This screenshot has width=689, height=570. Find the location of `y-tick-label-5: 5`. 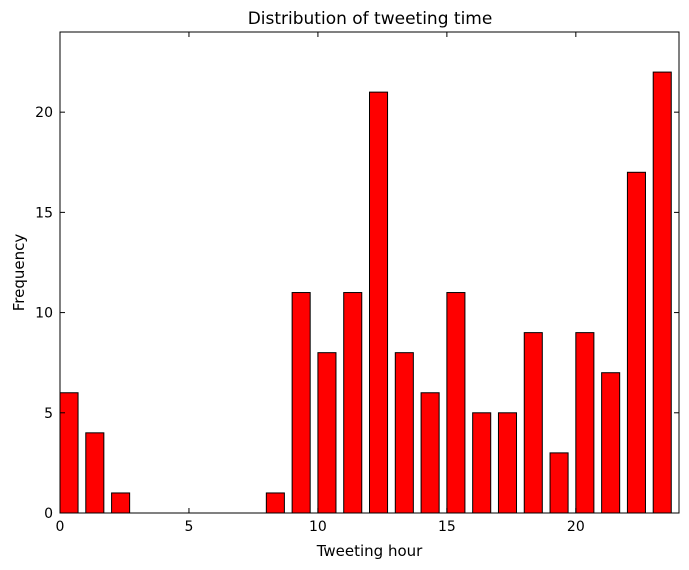

y-tick-label-5: 5 is located at coordinates (48, 414).